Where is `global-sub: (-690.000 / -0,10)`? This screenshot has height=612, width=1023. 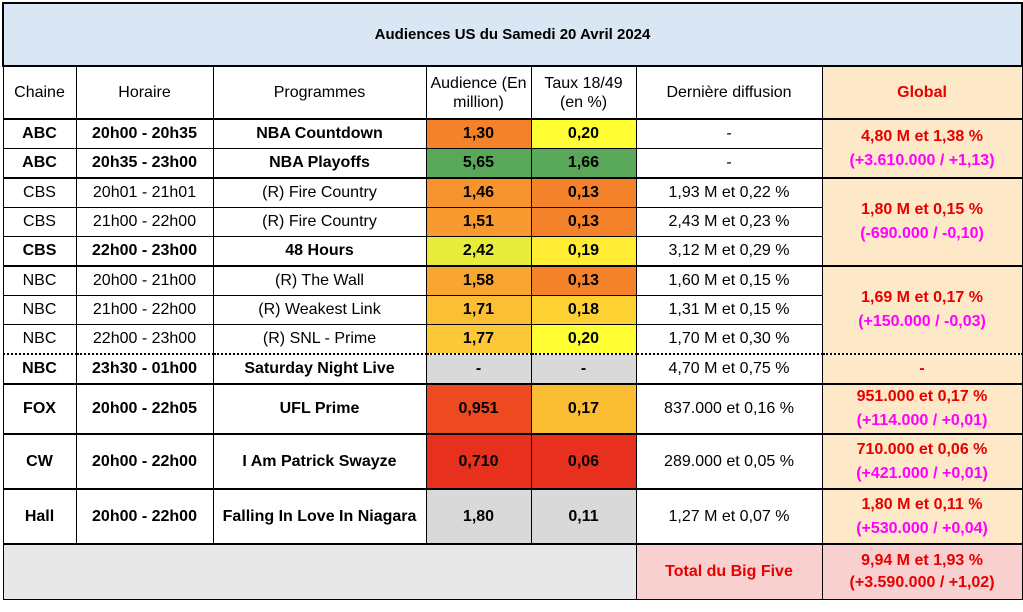 global-sub: (-690.000 / -0,10) is located at coordinates (922, 233).